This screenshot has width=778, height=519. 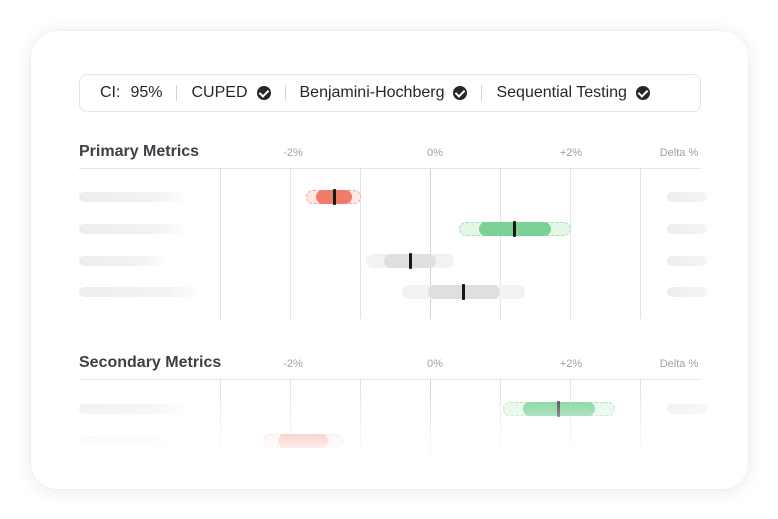 I want to click on secondary-metrics-title: Secondary Metrics, so click(x=150, y=362).